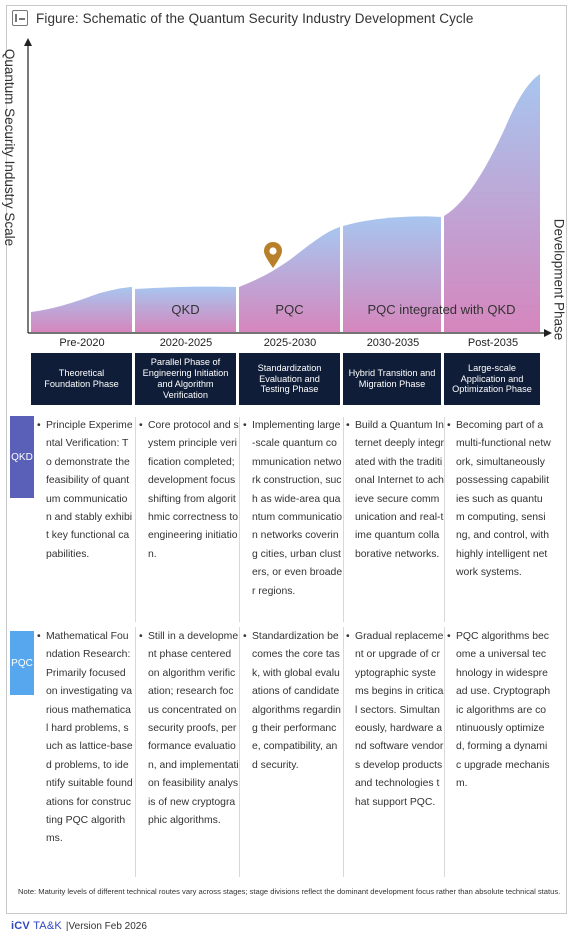 The height and width of the screenshot is (942, 572). Describe the element at coordinates (81, 379) in the screenshot. I see `phase-box-theoretical: Theoretical Foundation Phase` at that location.